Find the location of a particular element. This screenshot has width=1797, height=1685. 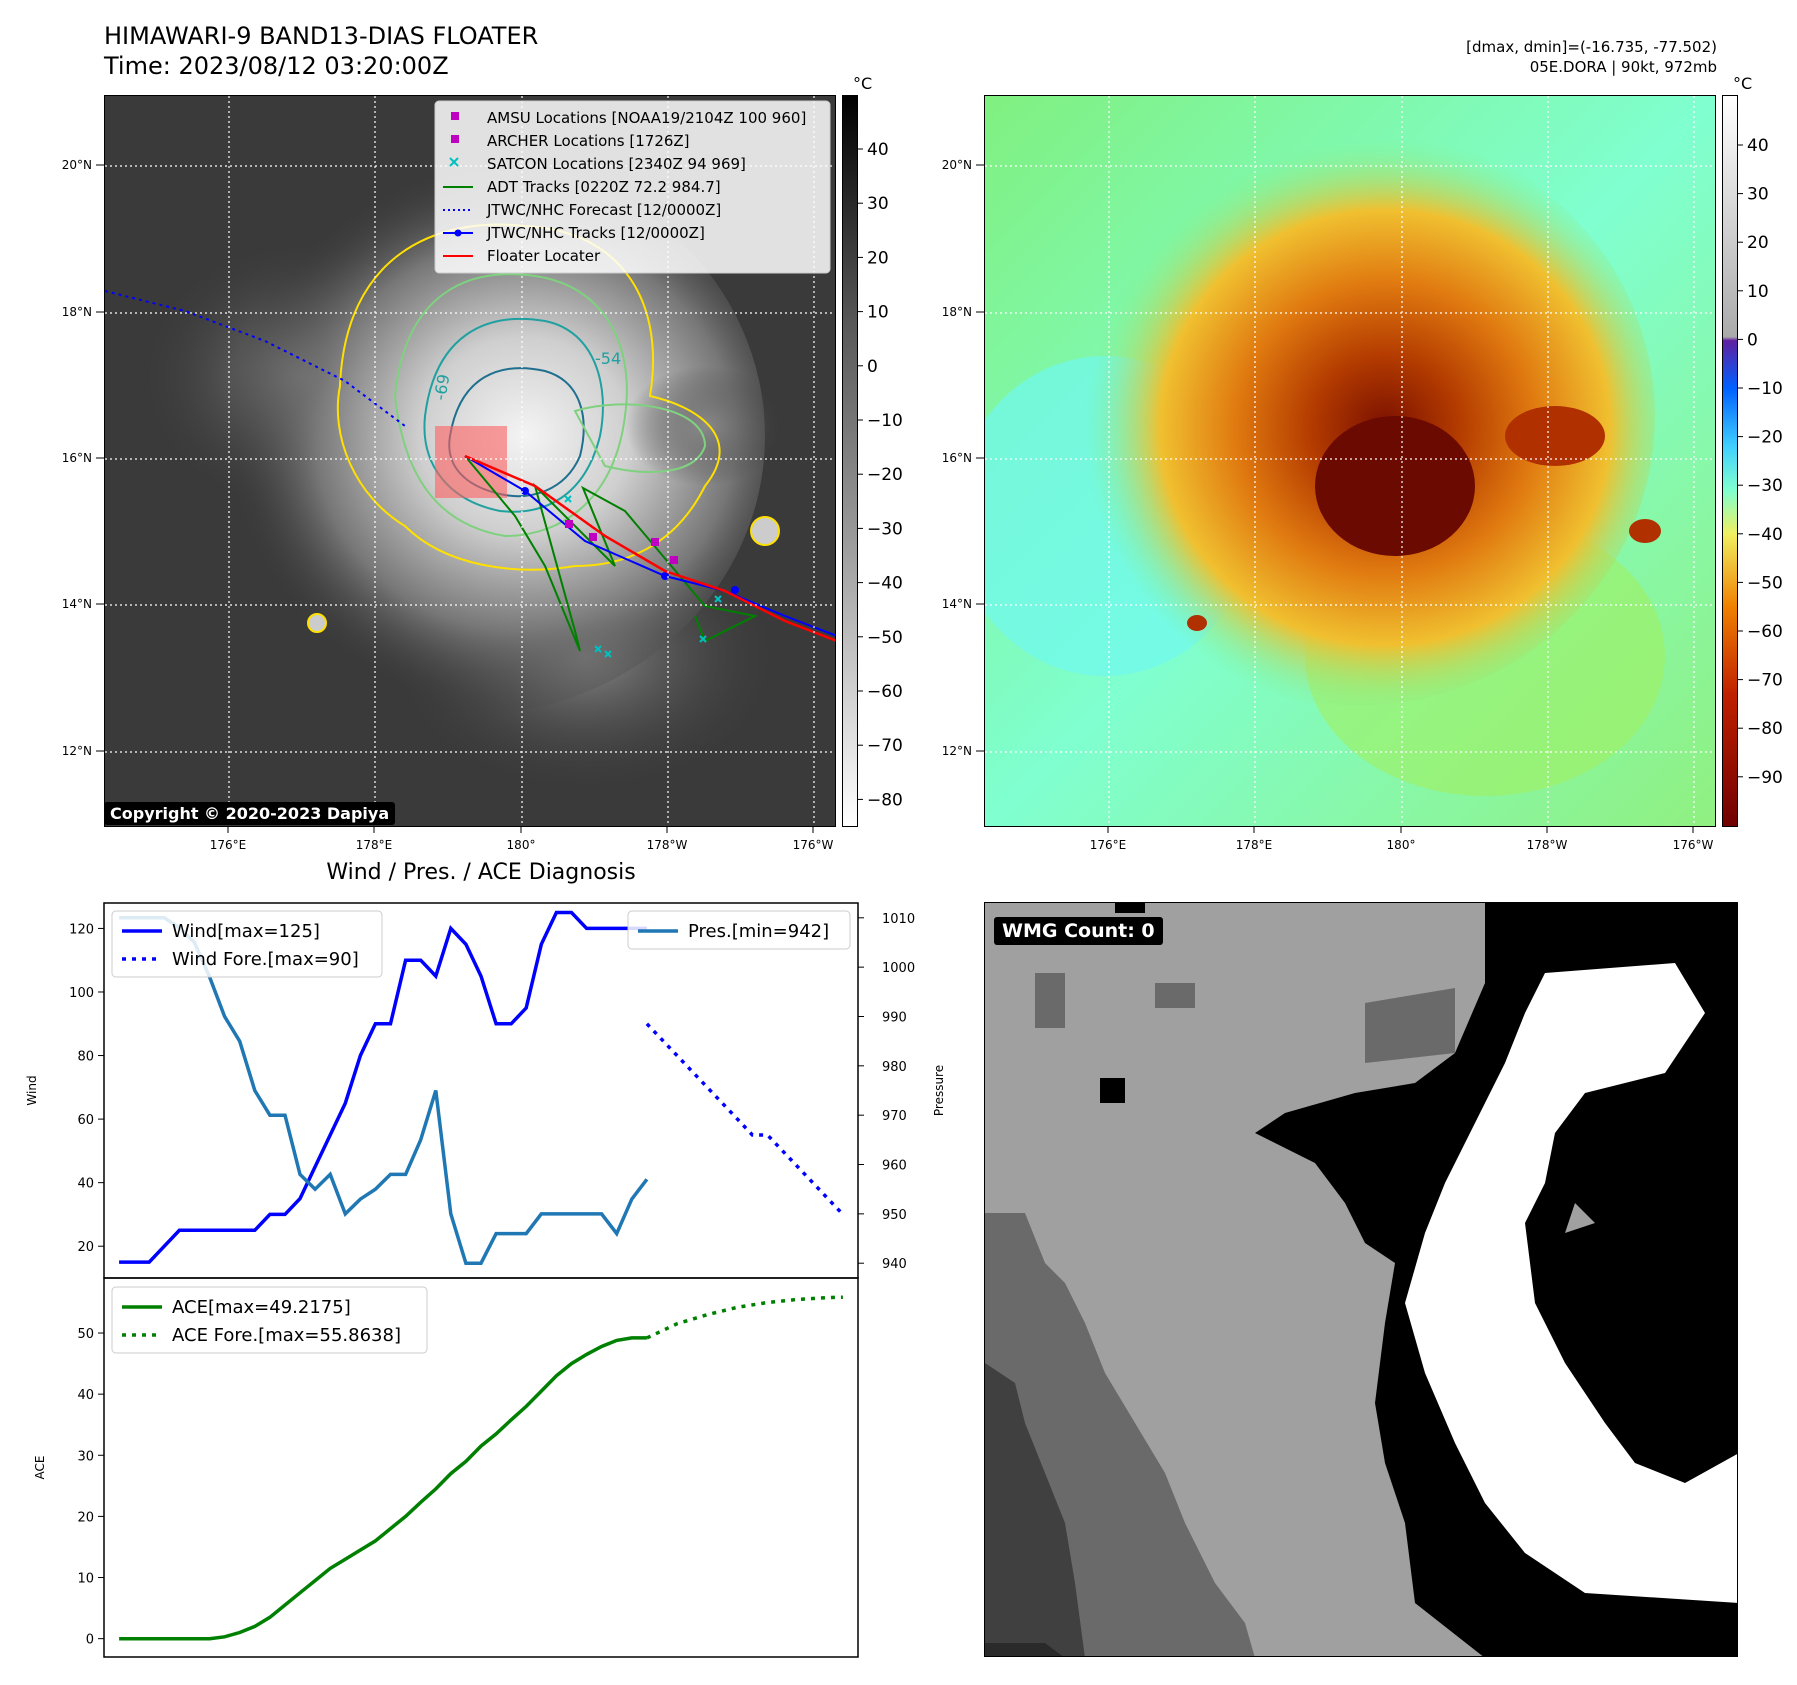

grayscale-colorbar is located at coordinates (850, 461).